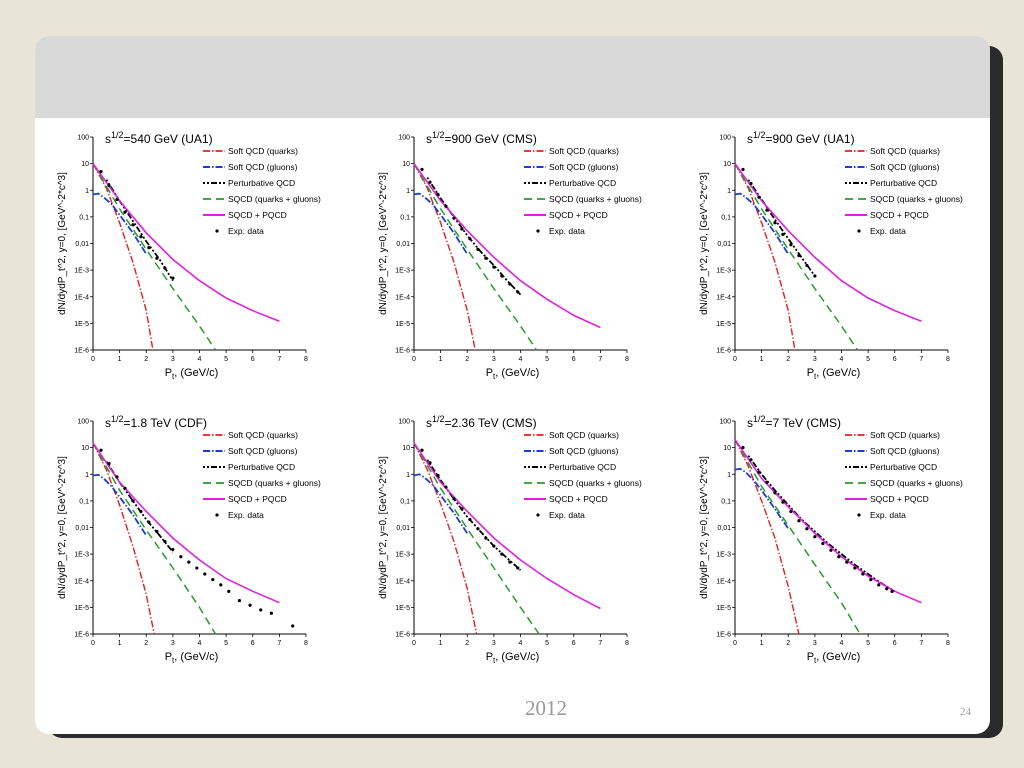 This screenshot has height=768, width=1024. Describe the element at coordinates (481, 138) in the screenshot. I see `chart-title: s1/2=900 GeV (CMS)` at that location.